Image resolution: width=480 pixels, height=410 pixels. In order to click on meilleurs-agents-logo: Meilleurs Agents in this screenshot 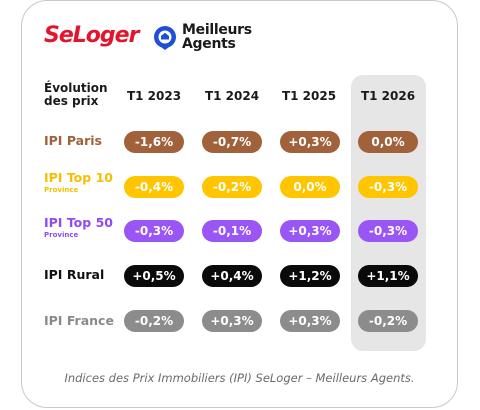, I will do `click(217, 37)`.